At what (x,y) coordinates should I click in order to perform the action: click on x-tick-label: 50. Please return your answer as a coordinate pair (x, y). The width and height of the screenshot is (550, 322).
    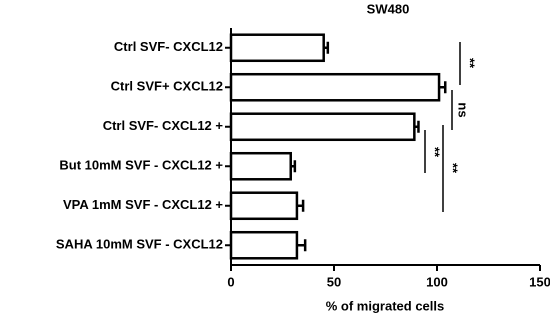
    Looking at the image, I should click on (334, 281).